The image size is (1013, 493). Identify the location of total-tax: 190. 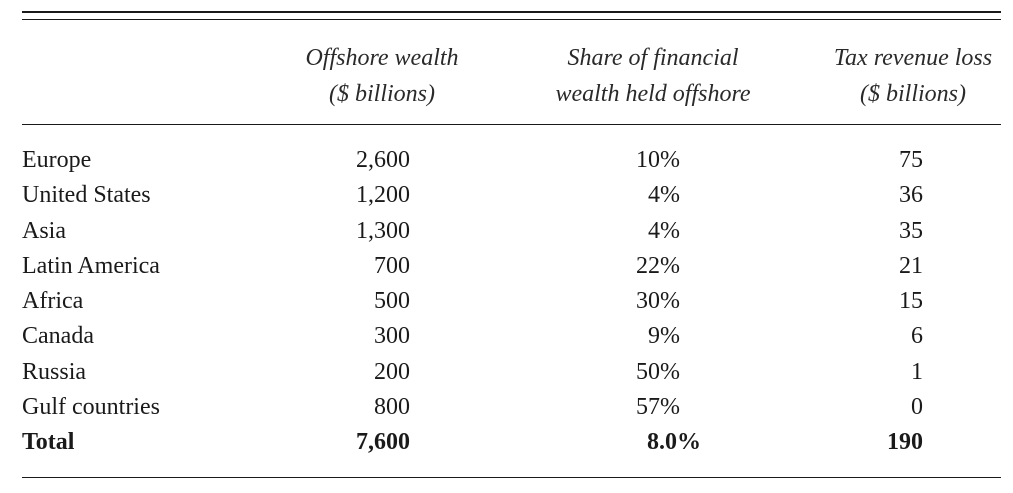
(905, 442).